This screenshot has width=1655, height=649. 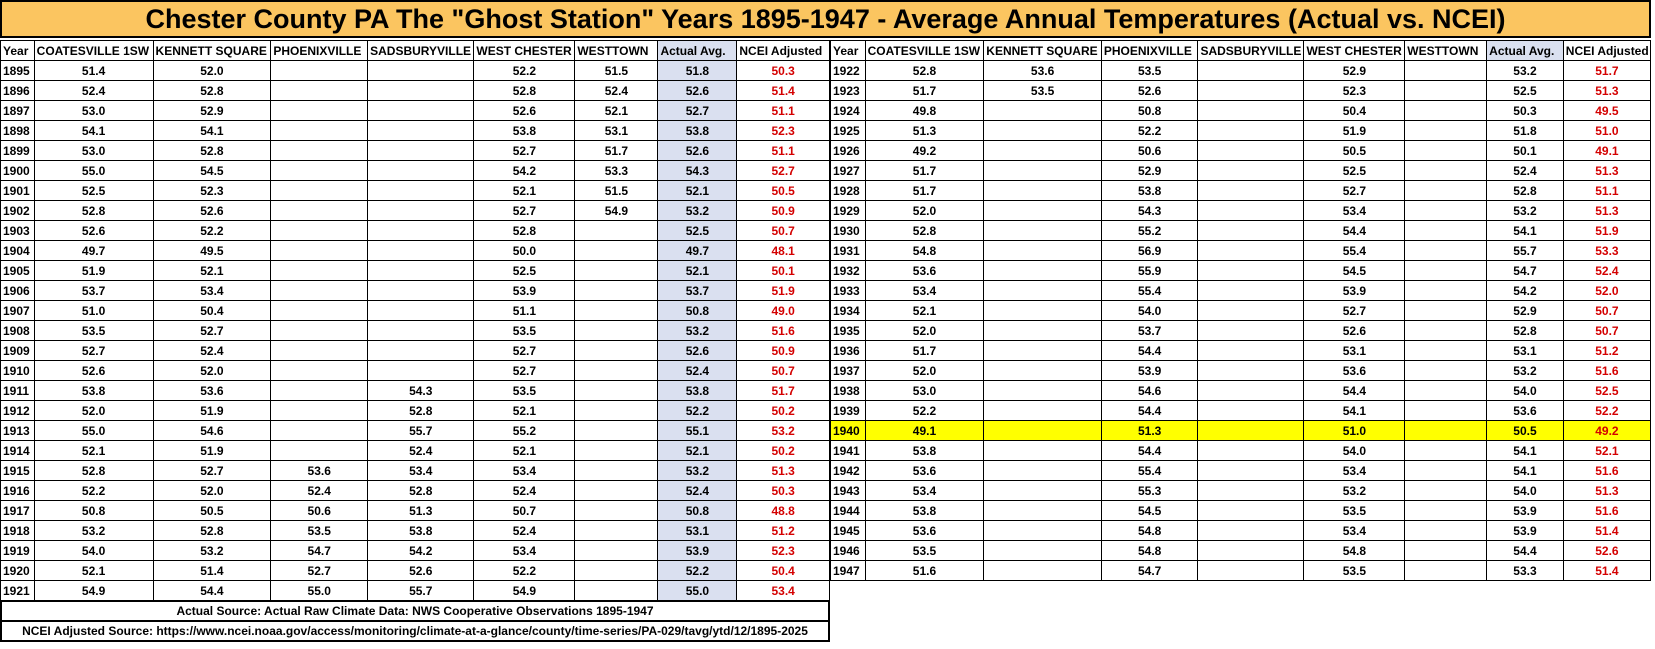 I want to click on station-temp-cell: 50.0, so click(x=524, y=250).